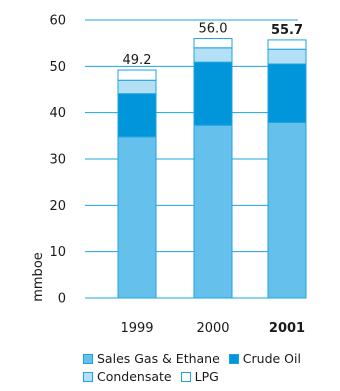 This screenshot has width=340, height=391. I want to click on legend-label-sales-gas: Sales Gas & Ethane, so click(158, 358).